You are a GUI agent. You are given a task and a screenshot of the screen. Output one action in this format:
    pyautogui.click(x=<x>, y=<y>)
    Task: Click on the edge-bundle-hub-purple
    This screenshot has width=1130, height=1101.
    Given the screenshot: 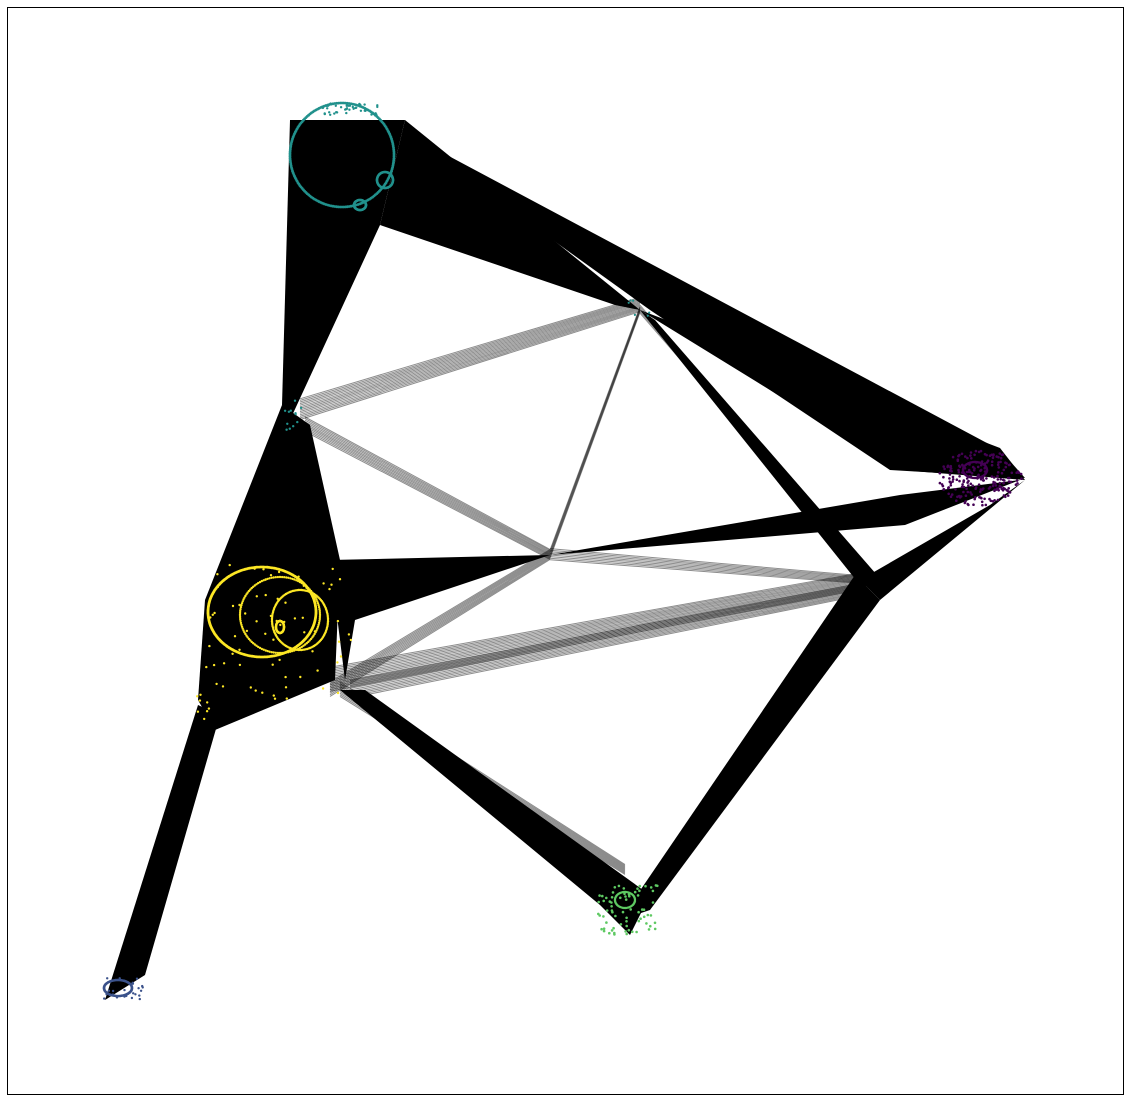 What is the action you would take?
    pyautogui.click(x=832, y=395)
    